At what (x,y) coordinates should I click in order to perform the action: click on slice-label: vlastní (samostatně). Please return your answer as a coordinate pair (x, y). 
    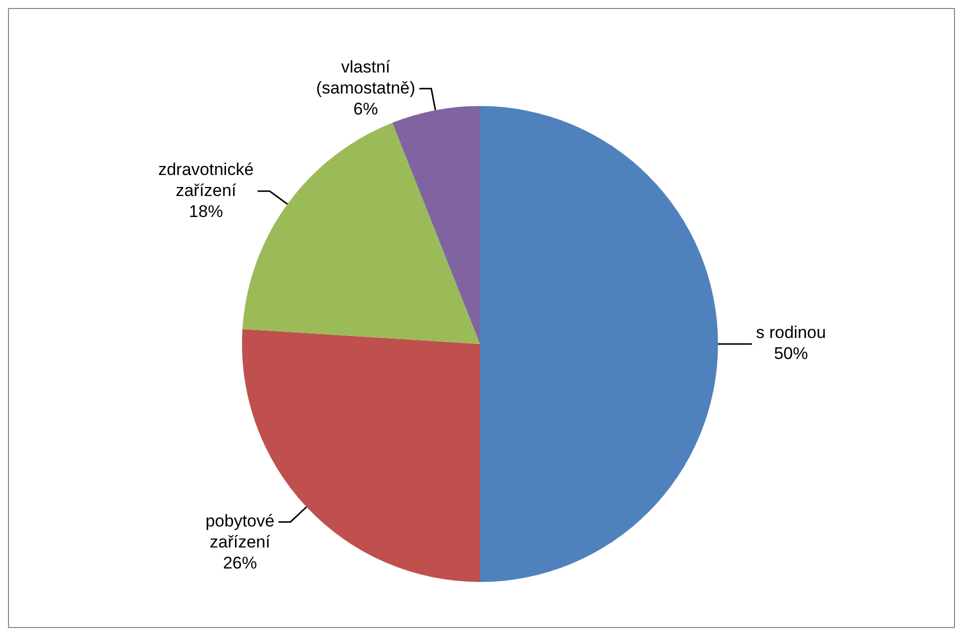
    Looking at the image, I should click on (366, 77).